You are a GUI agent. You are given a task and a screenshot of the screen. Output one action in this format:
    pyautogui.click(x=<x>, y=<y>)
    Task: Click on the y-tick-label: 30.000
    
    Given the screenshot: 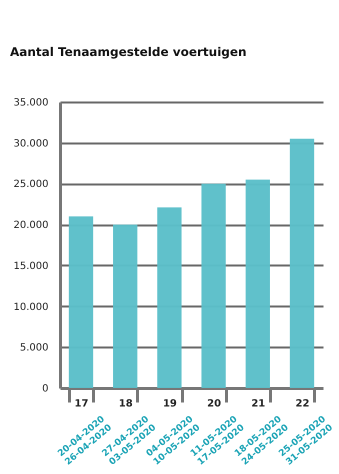 What is the action you would take?
    pyautogui.click(x=31, y=144)
    